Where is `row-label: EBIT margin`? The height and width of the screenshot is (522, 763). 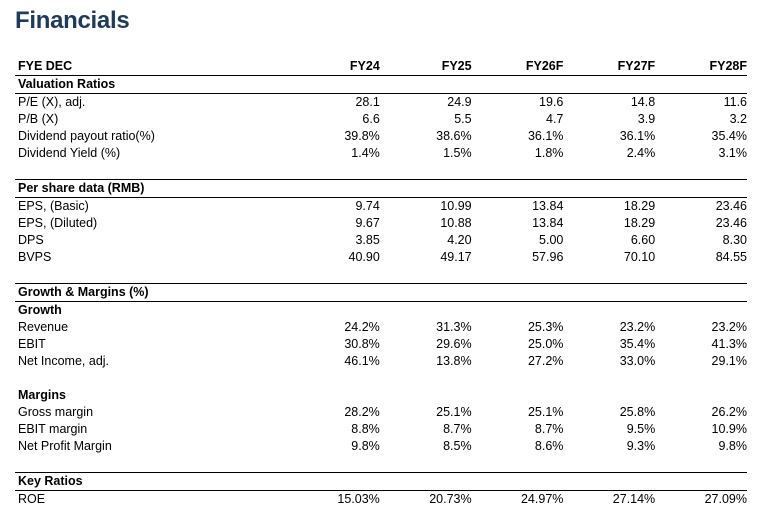
row-label: EBIT margin is located at coordinates (53, 429).